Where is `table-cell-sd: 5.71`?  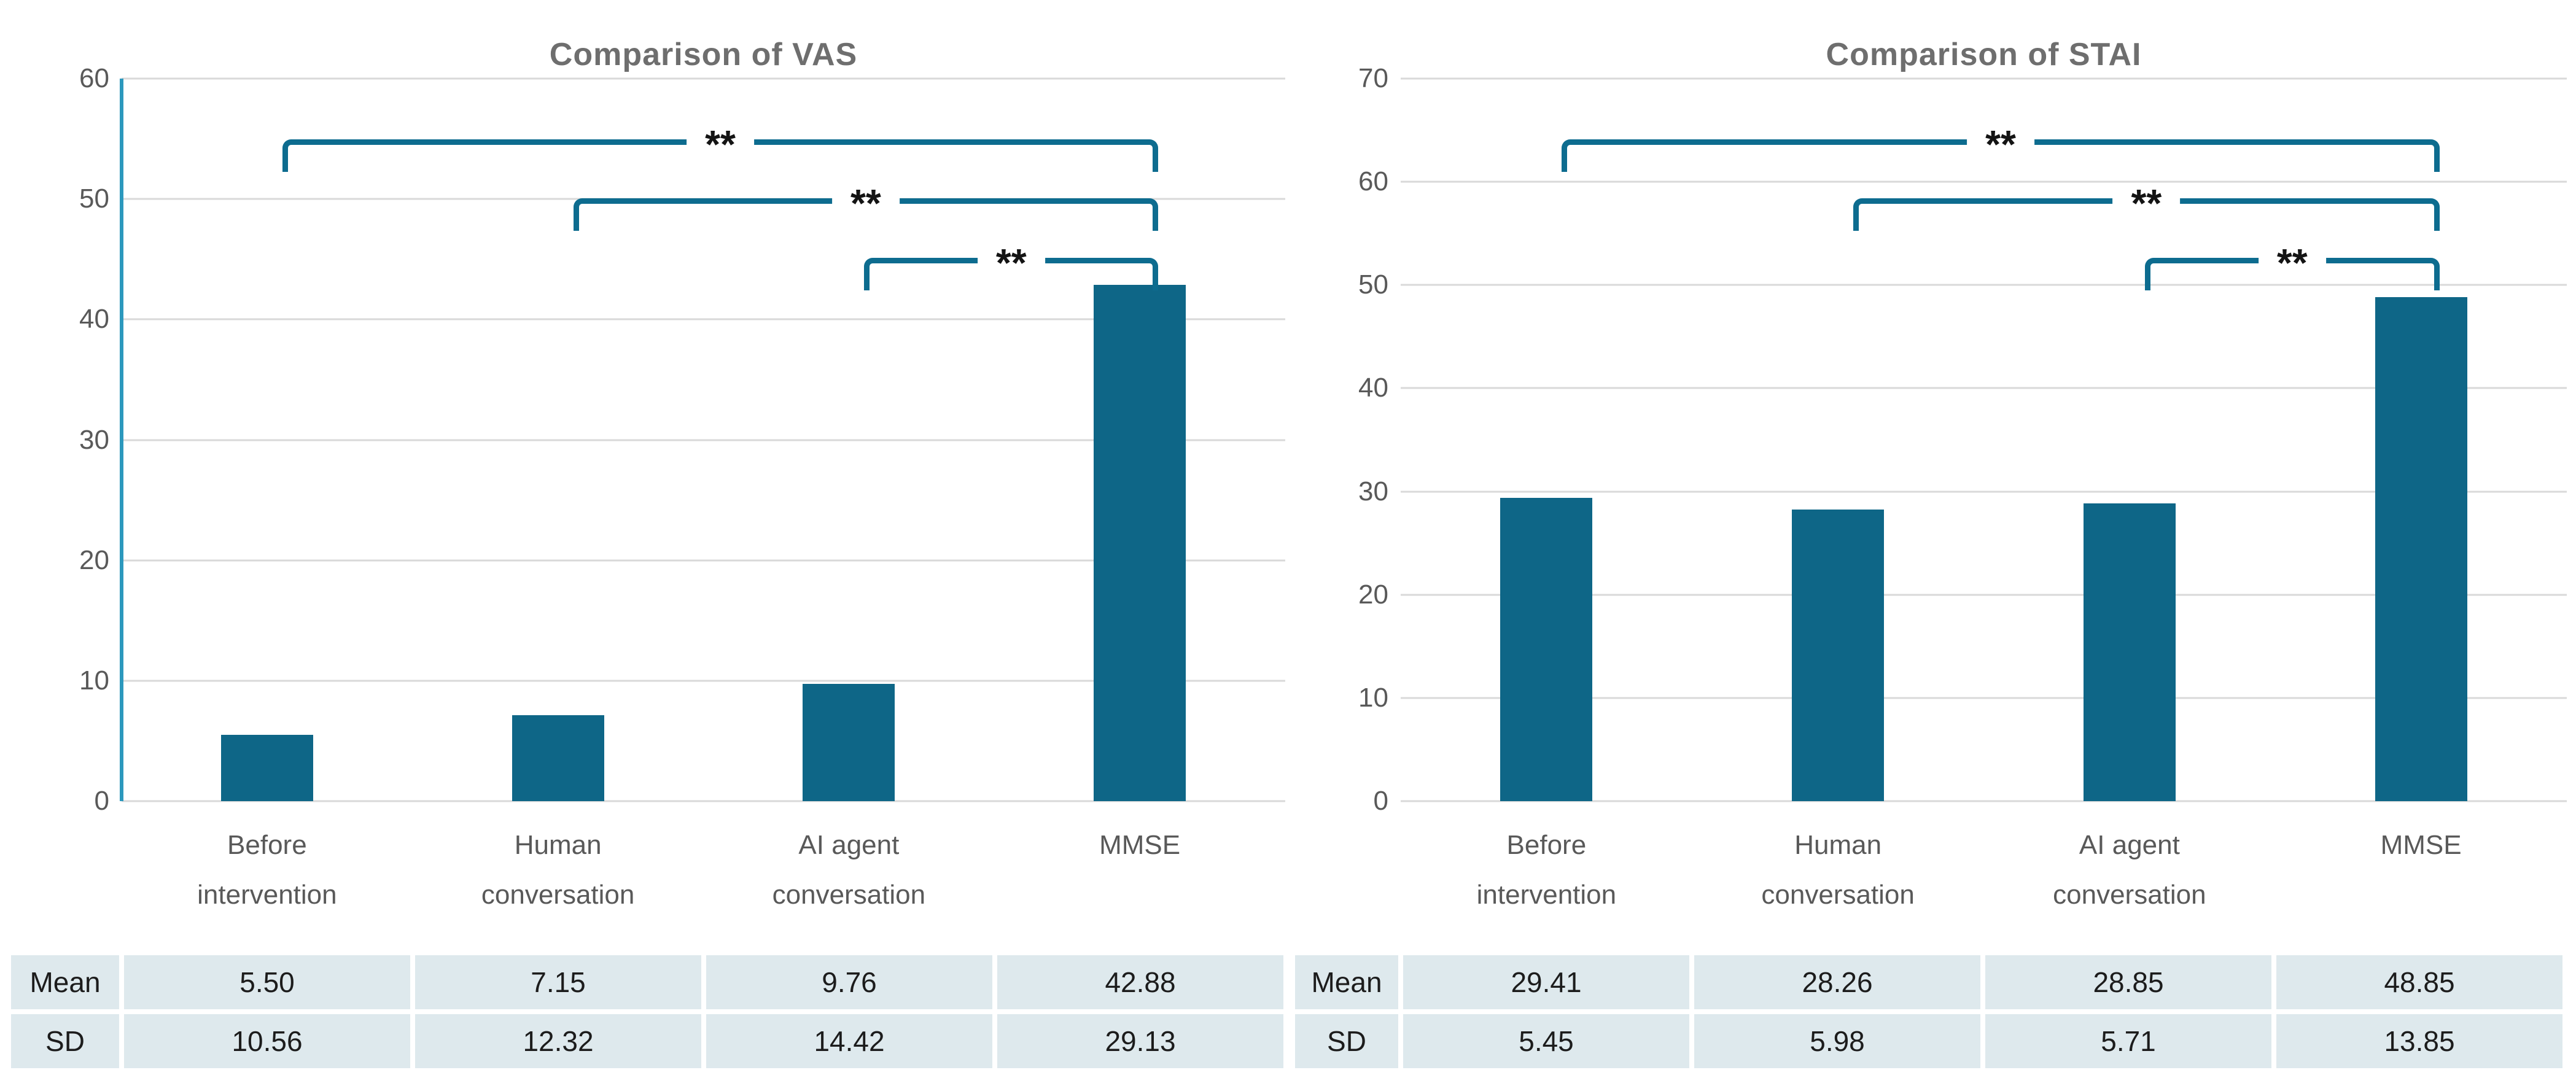
table-cell-sd: 5.71 is located at coordinates (2128, 1041).